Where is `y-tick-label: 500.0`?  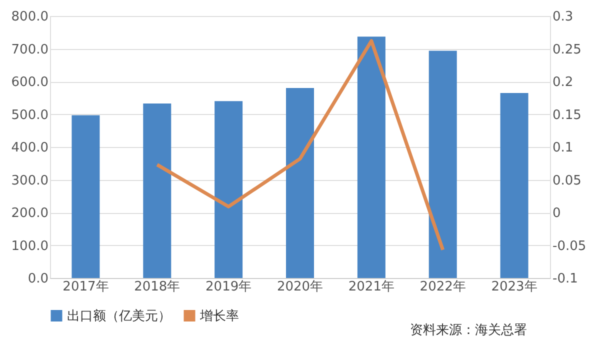
y-tick-label: 500.0 is located at coordinates (29, 115).